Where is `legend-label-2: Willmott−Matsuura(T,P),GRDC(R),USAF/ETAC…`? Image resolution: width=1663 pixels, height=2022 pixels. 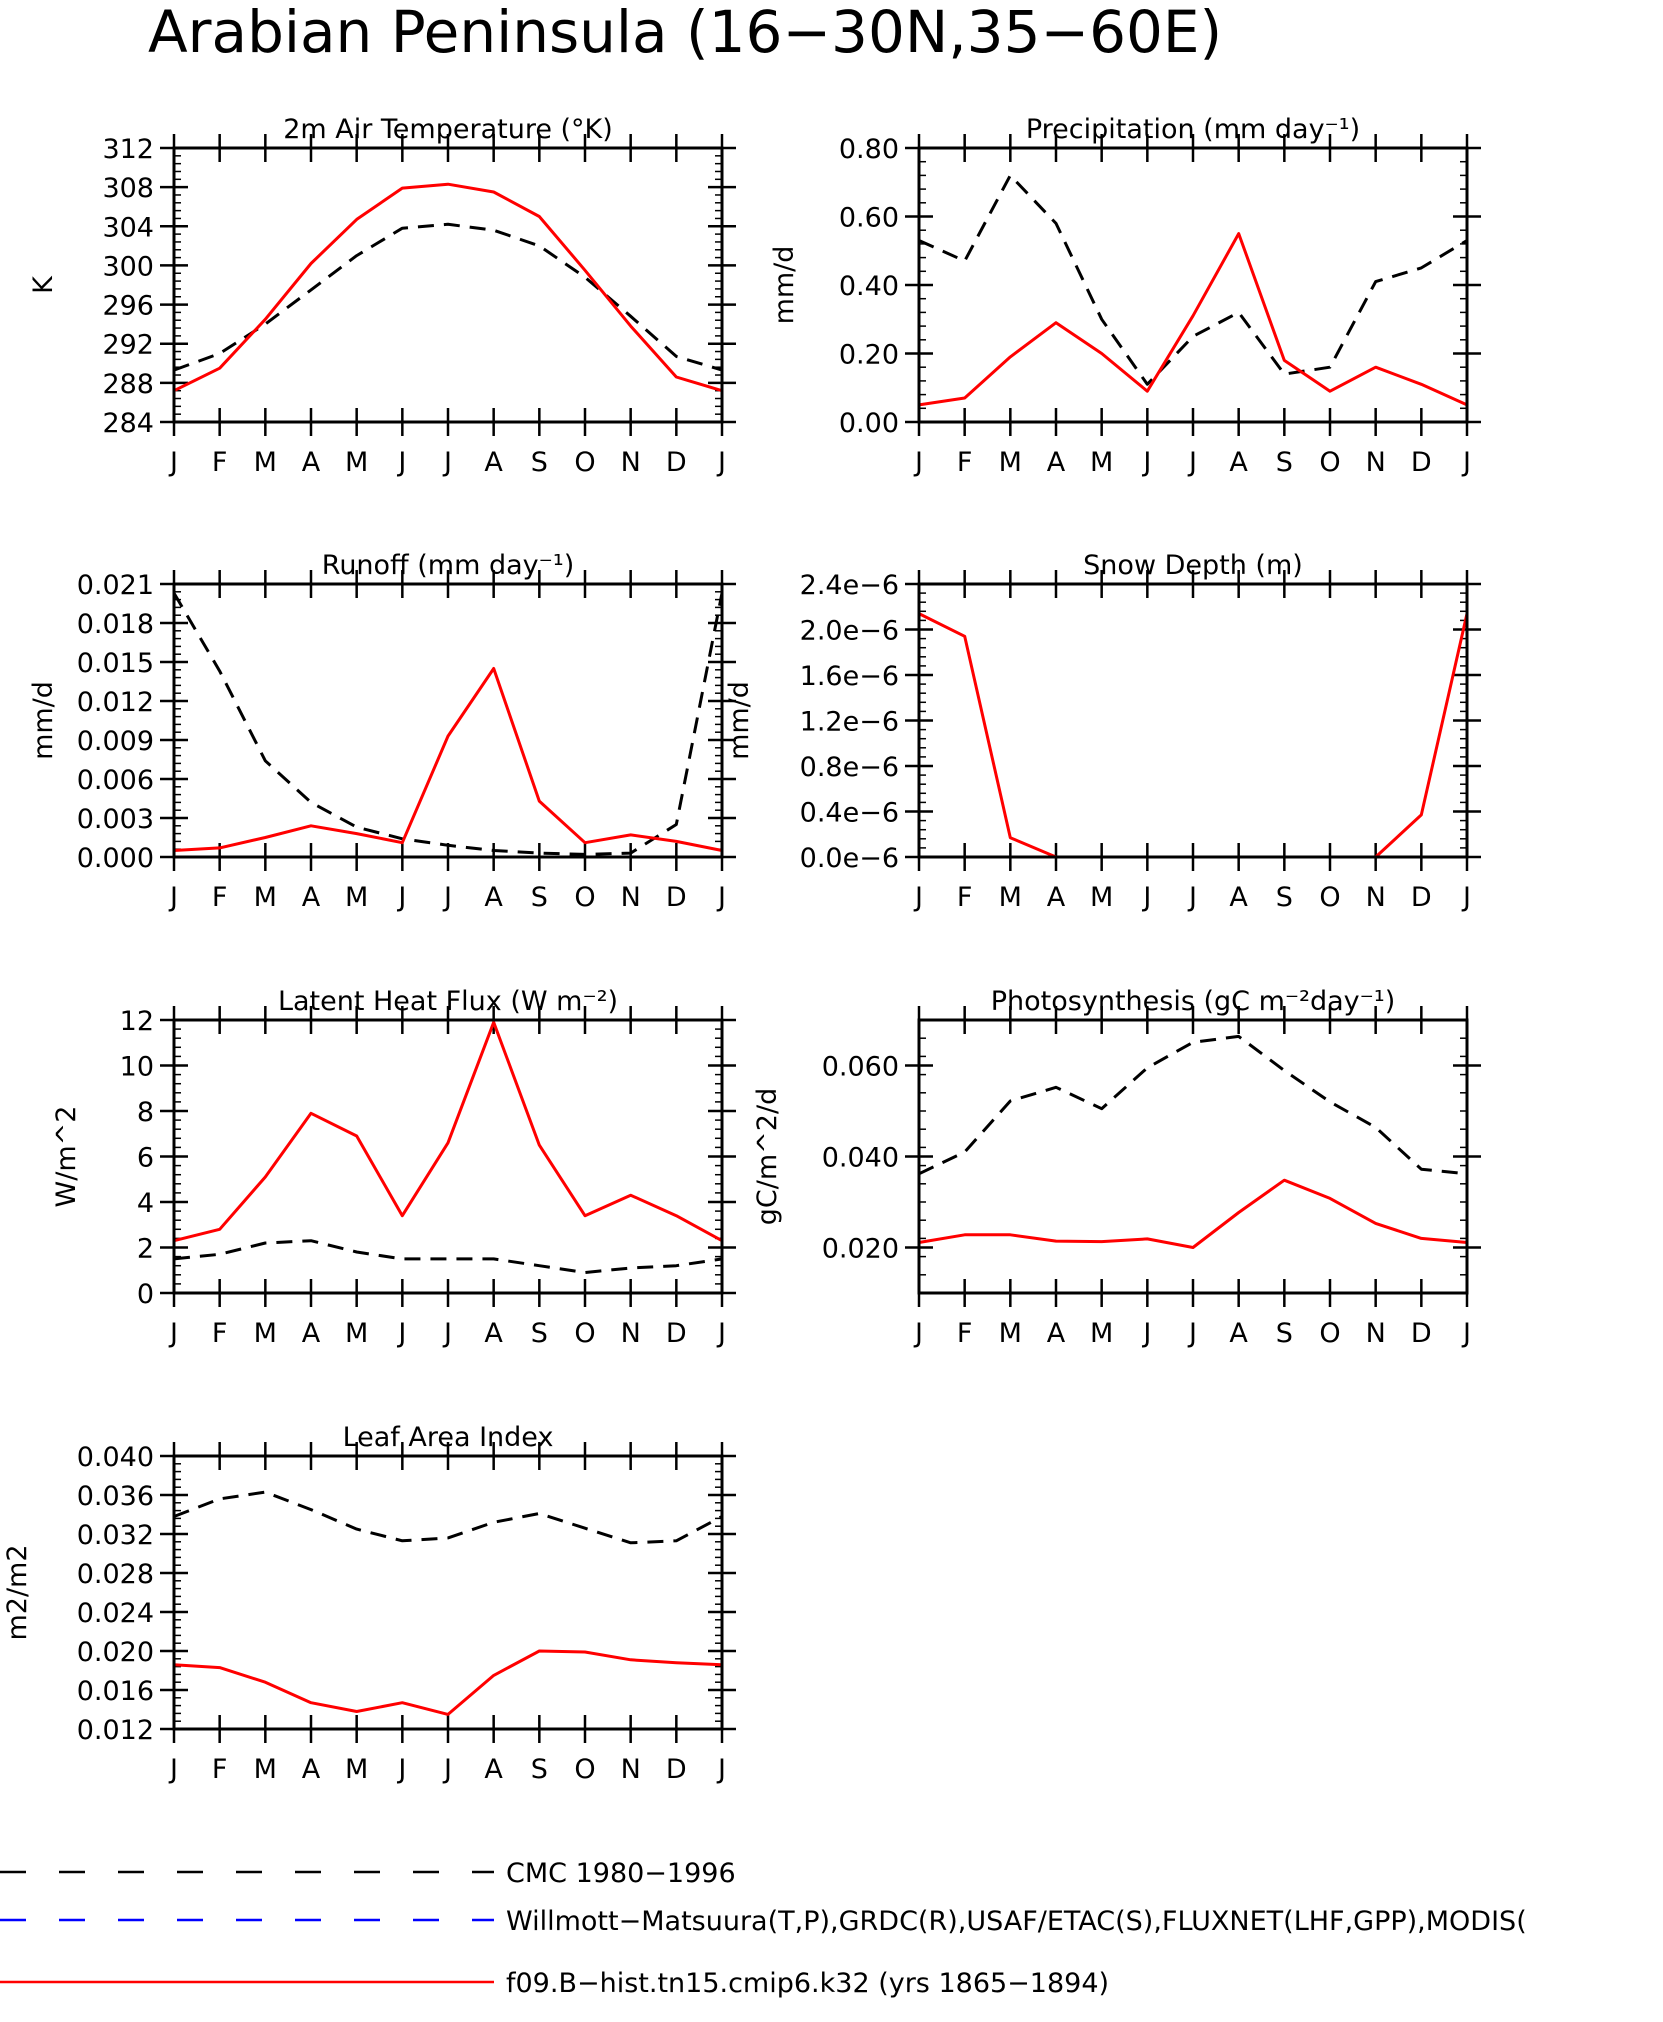
legend-label-2: Willmott−Matsuura(T,P),GRDC(R),USAF/ETAC… is located at coordinates (1016, 1921).